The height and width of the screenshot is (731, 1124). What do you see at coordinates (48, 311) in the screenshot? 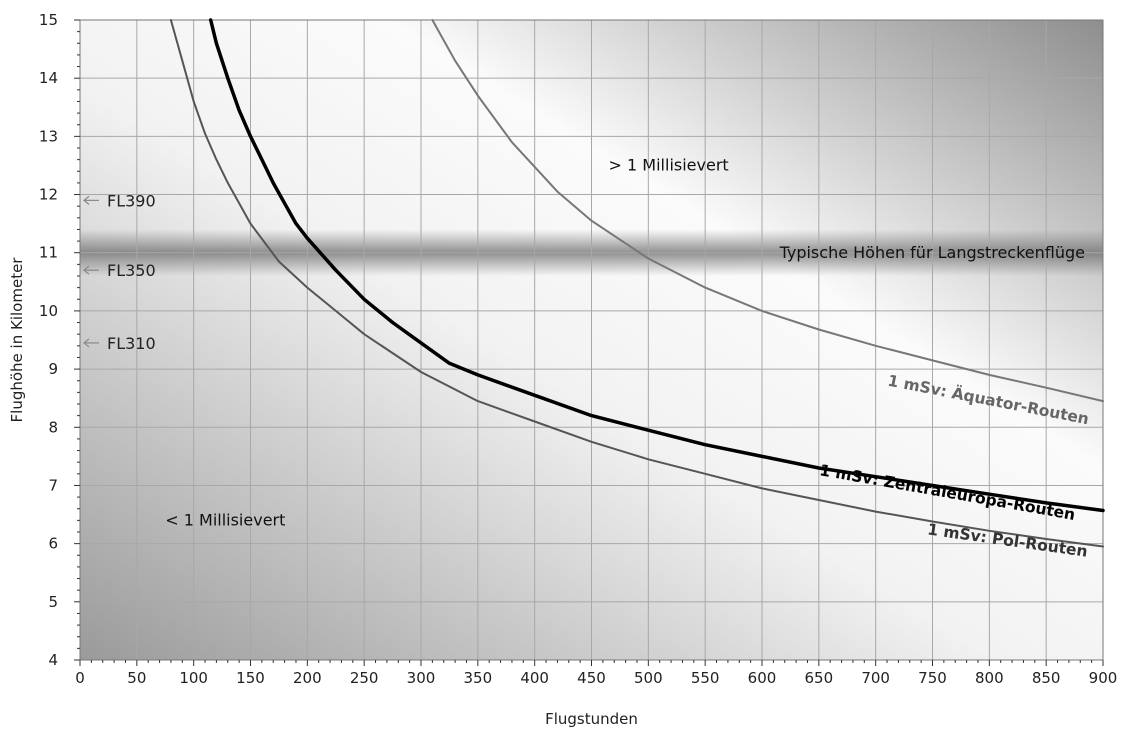
I see `y-tick-label: 10` at bounding box center [48, 311].